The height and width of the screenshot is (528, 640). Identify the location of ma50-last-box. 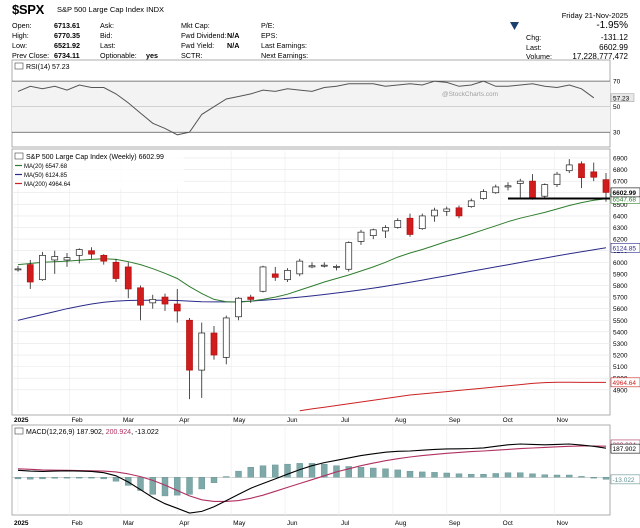
(625, 248).